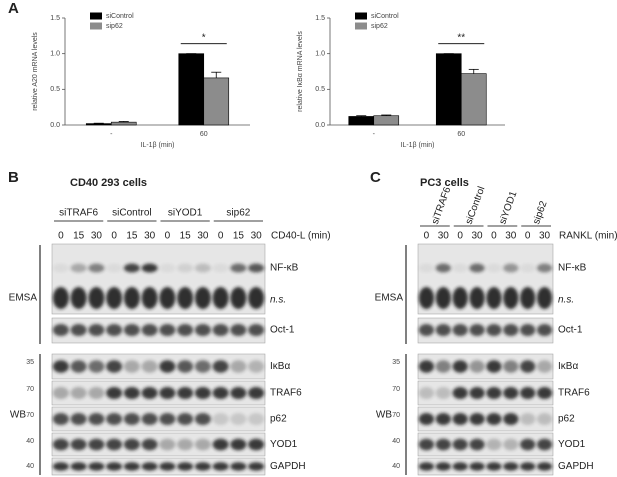 The height and width of the screenshot is (477, 617). I want to click on band-label: NF-κB, so click(572, 268).